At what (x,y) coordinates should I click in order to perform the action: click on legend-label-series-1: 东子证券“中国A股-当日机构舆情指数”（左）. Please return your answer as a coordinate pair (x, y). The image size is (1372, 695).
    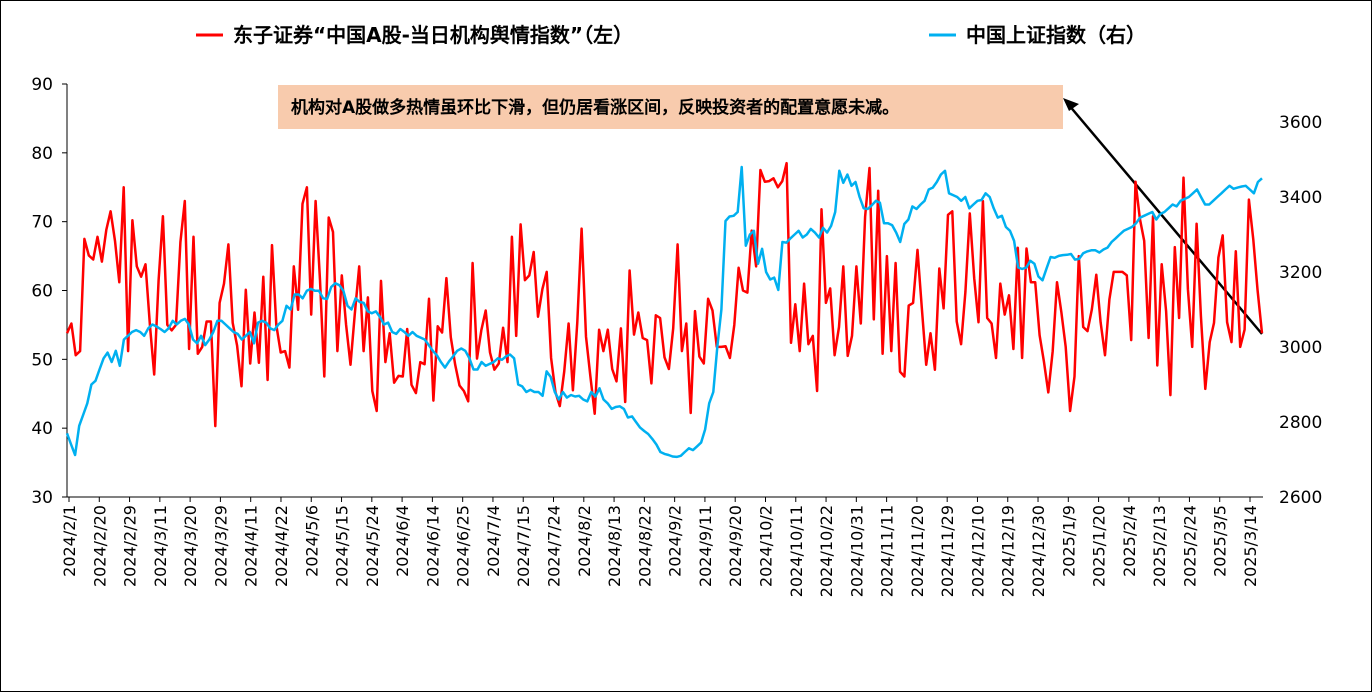
    Looking at the image, I should click on (433, 35).